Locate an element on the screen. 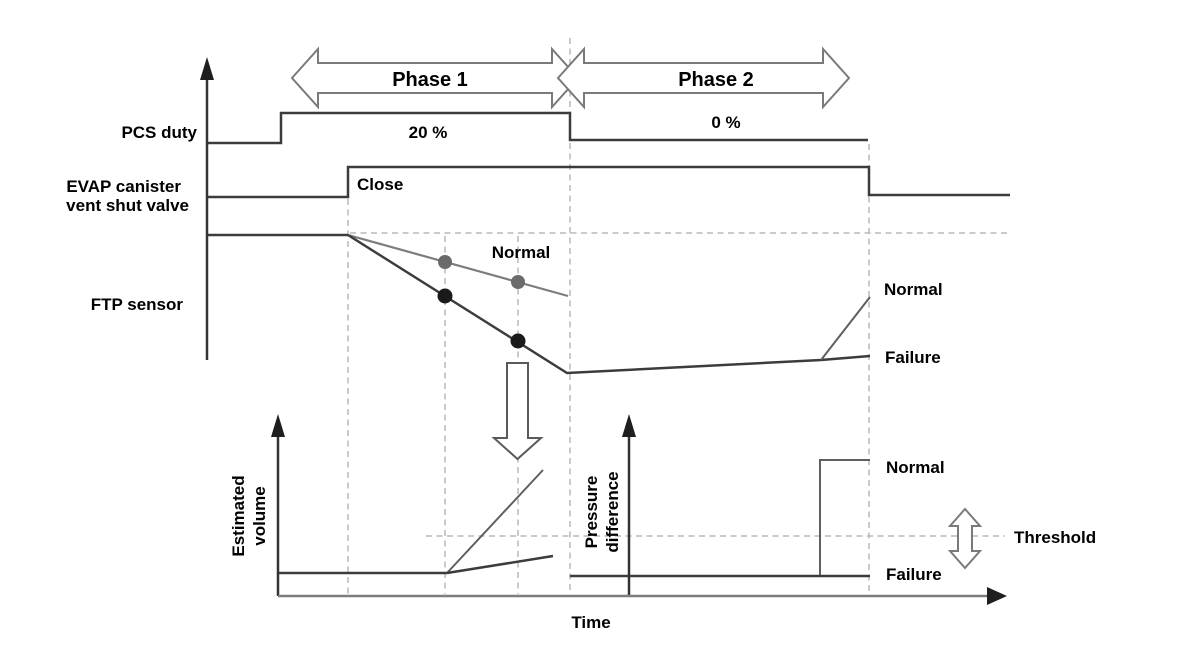  pressure-end-normal-label: Normal is located at coordinates (915, 467).